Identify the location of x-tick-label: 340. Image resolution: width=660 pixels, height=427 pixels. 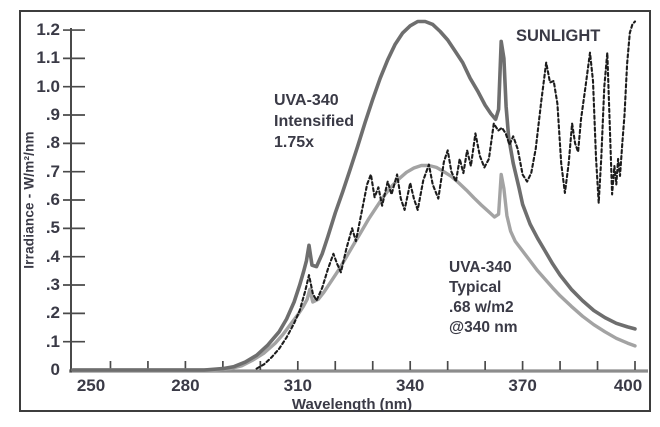
(410, 385).